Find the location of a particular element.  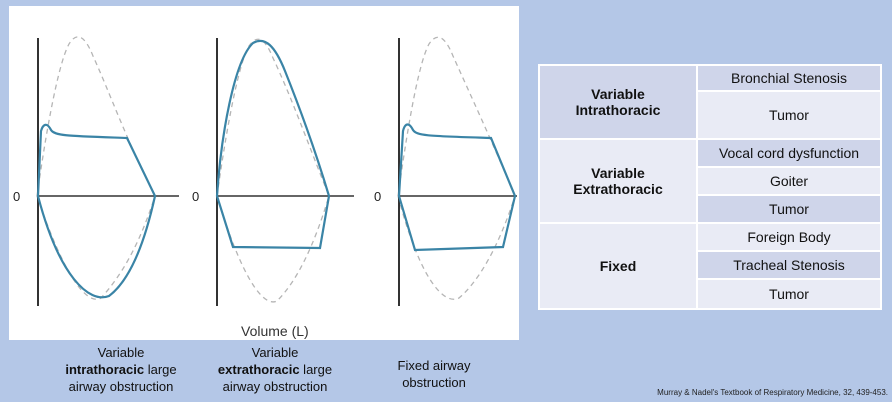

cause-cell: Vocal cord dysfunction is located at coordinates (789, 153).